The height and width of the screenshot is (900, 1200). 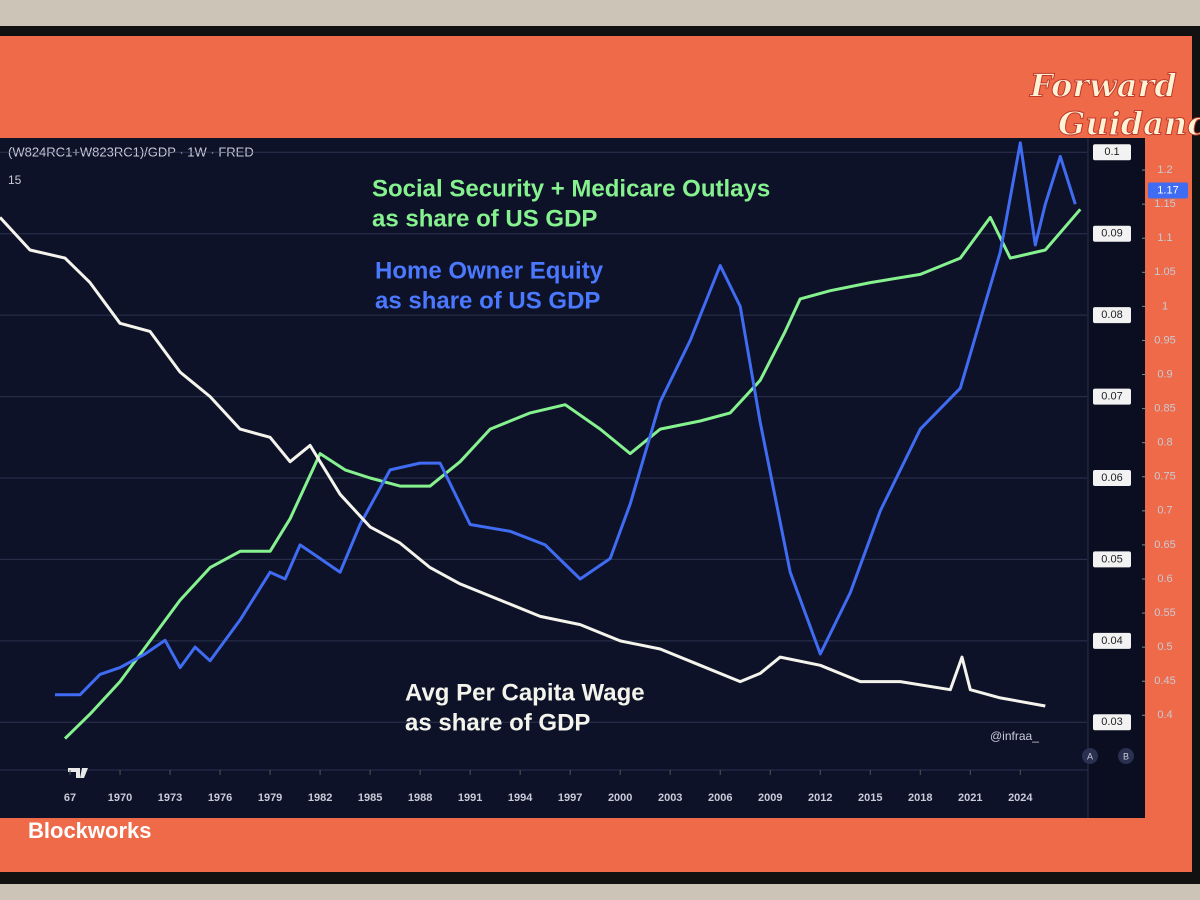 I want to click on annotation: Home Owner Equity, so click(x=489, y=270).